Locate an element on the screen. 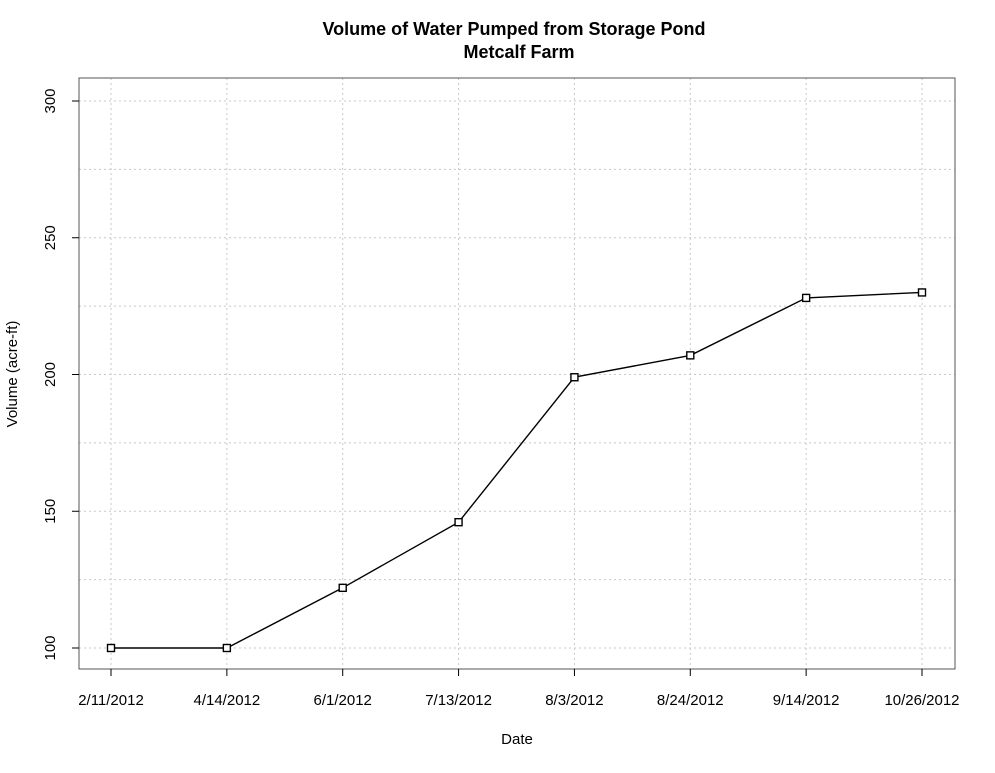 The image size is (995, 773). chart-subtitle: Metcalf Farm is located at coordinates (518, 52).